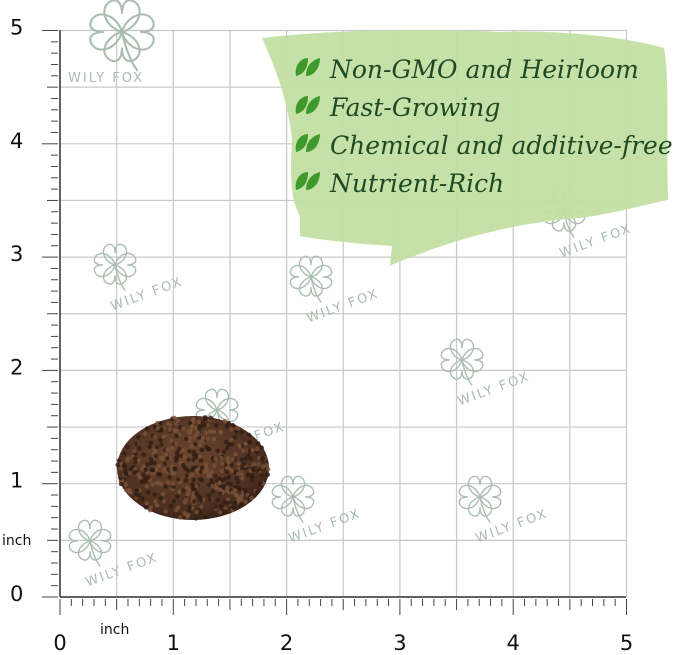 Image resolution: width=679 pixels, height=655 pixels. I want to click on feature-text: Fast-Growing, so click(414, 107).